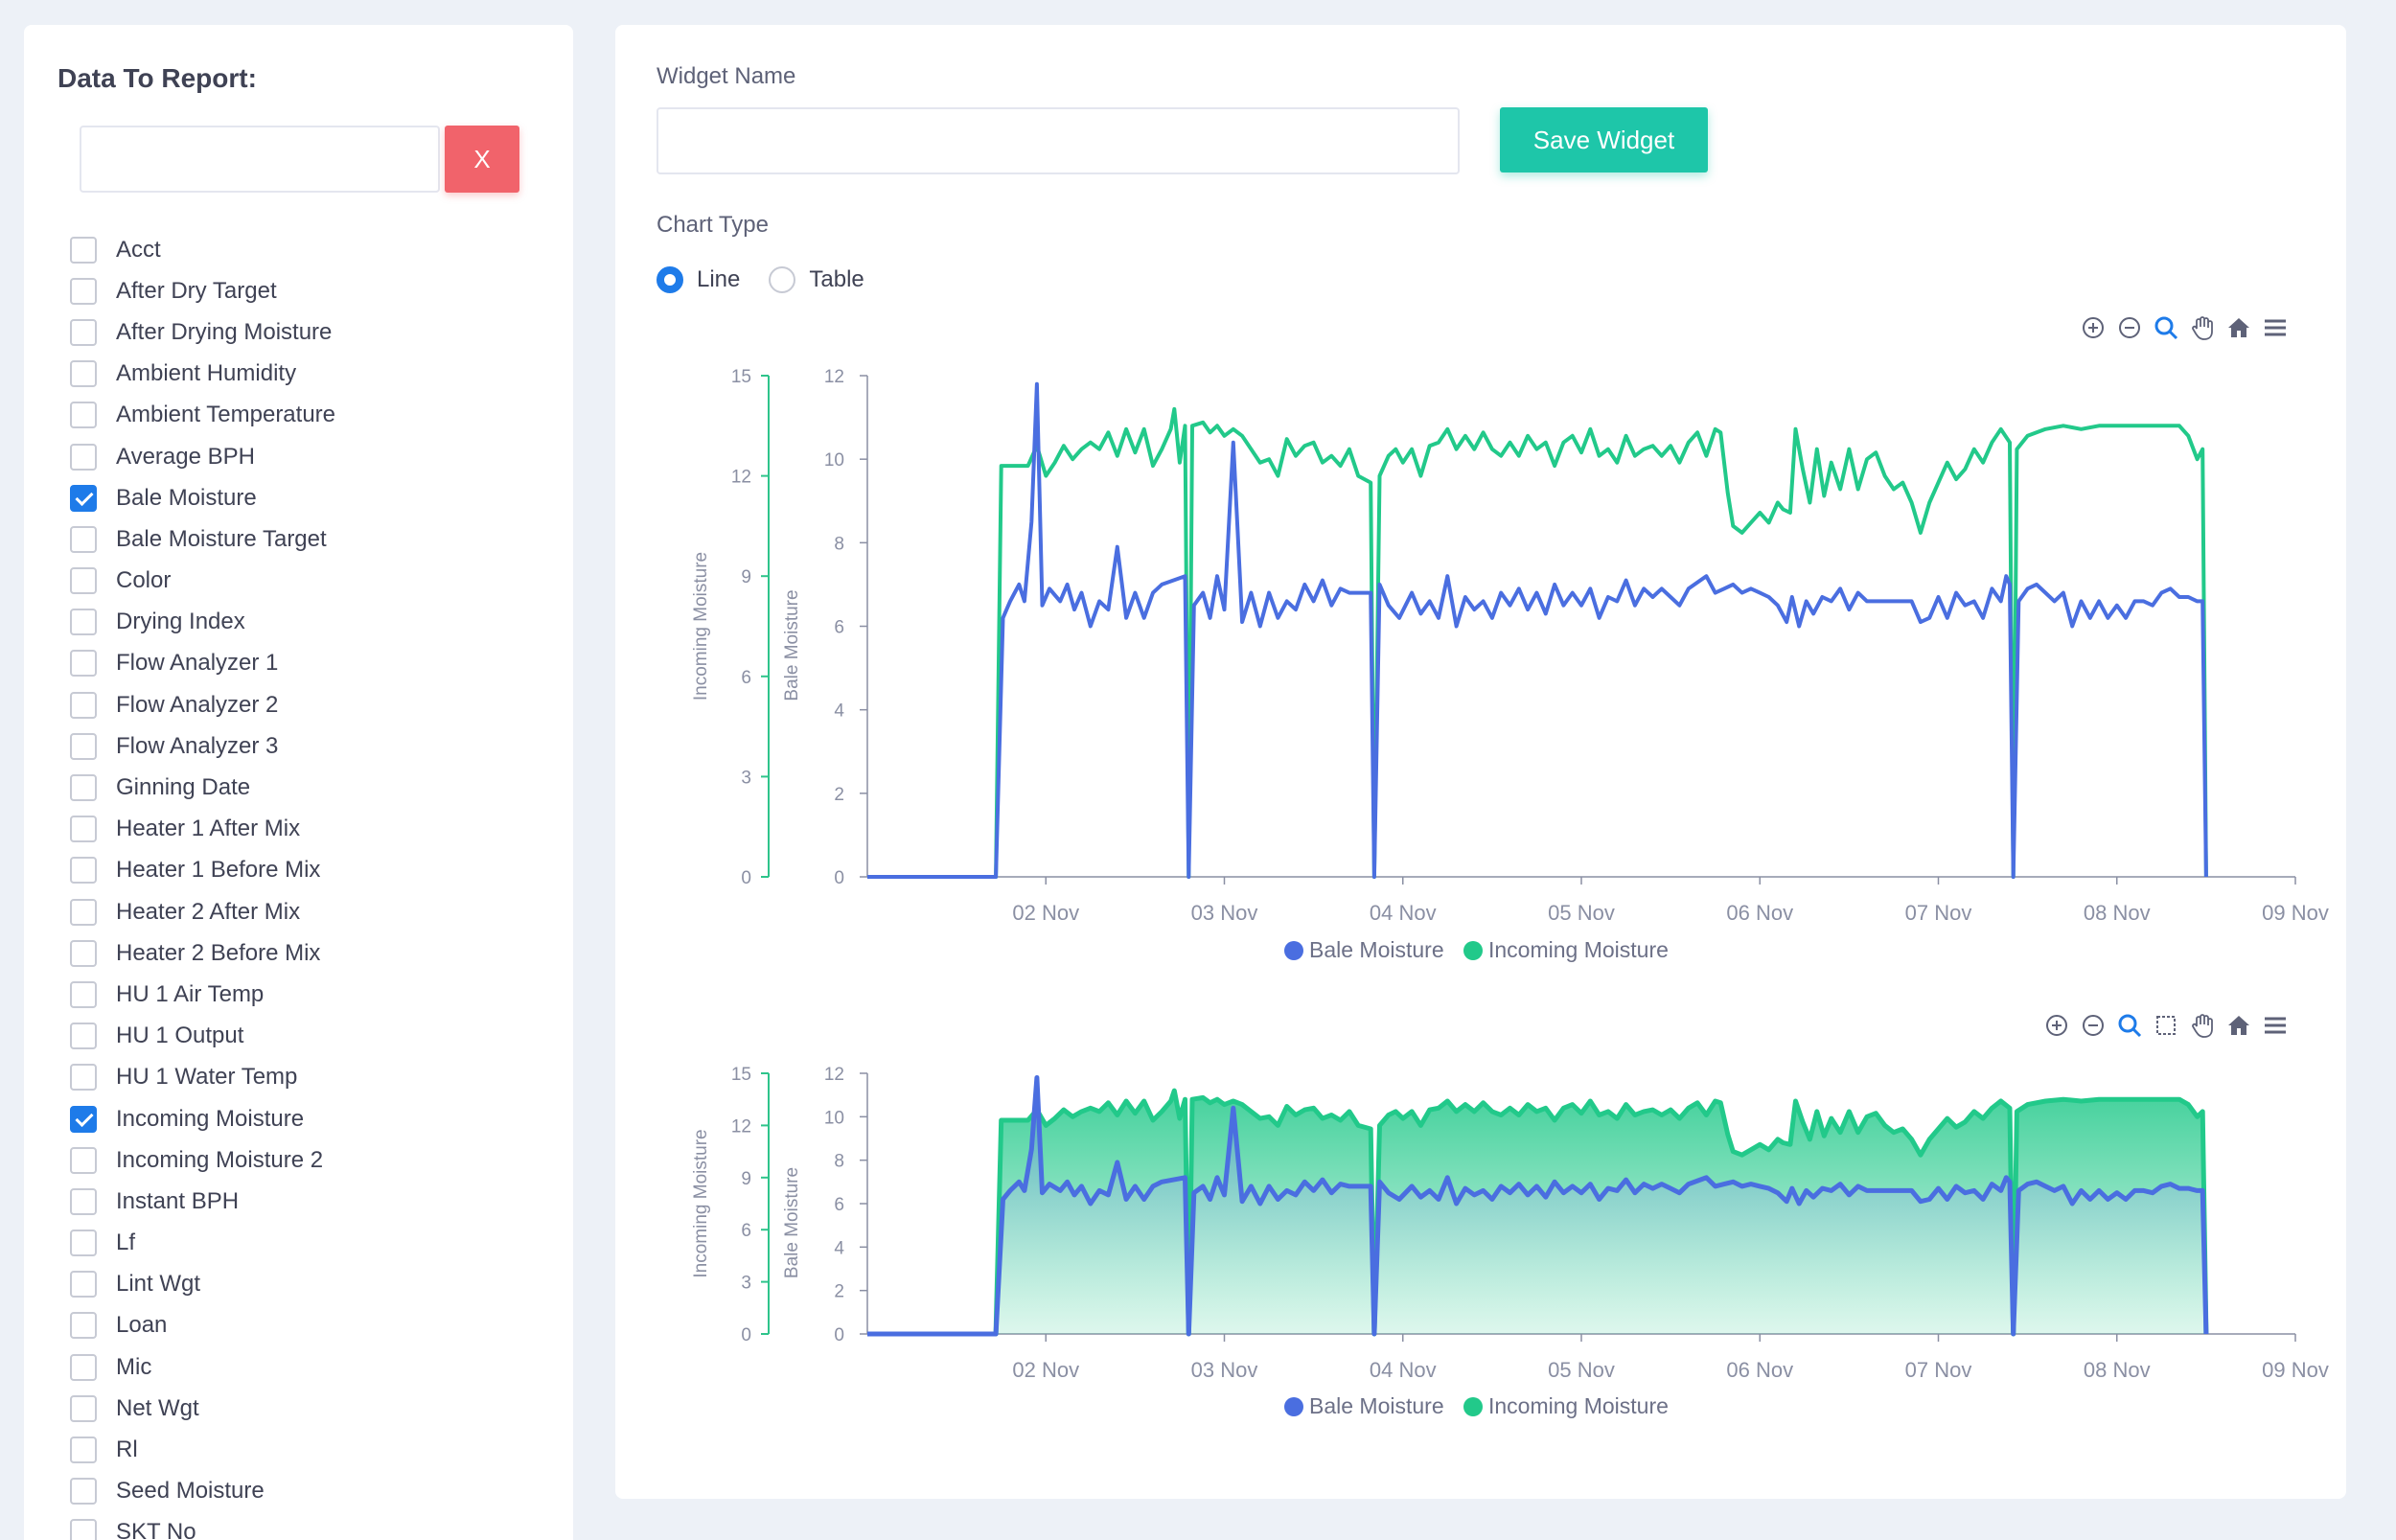  What do you see at coordinates (2166, 1025) in the screenshot?
I see `selection-icon` at bounding box center [2166, 1025].